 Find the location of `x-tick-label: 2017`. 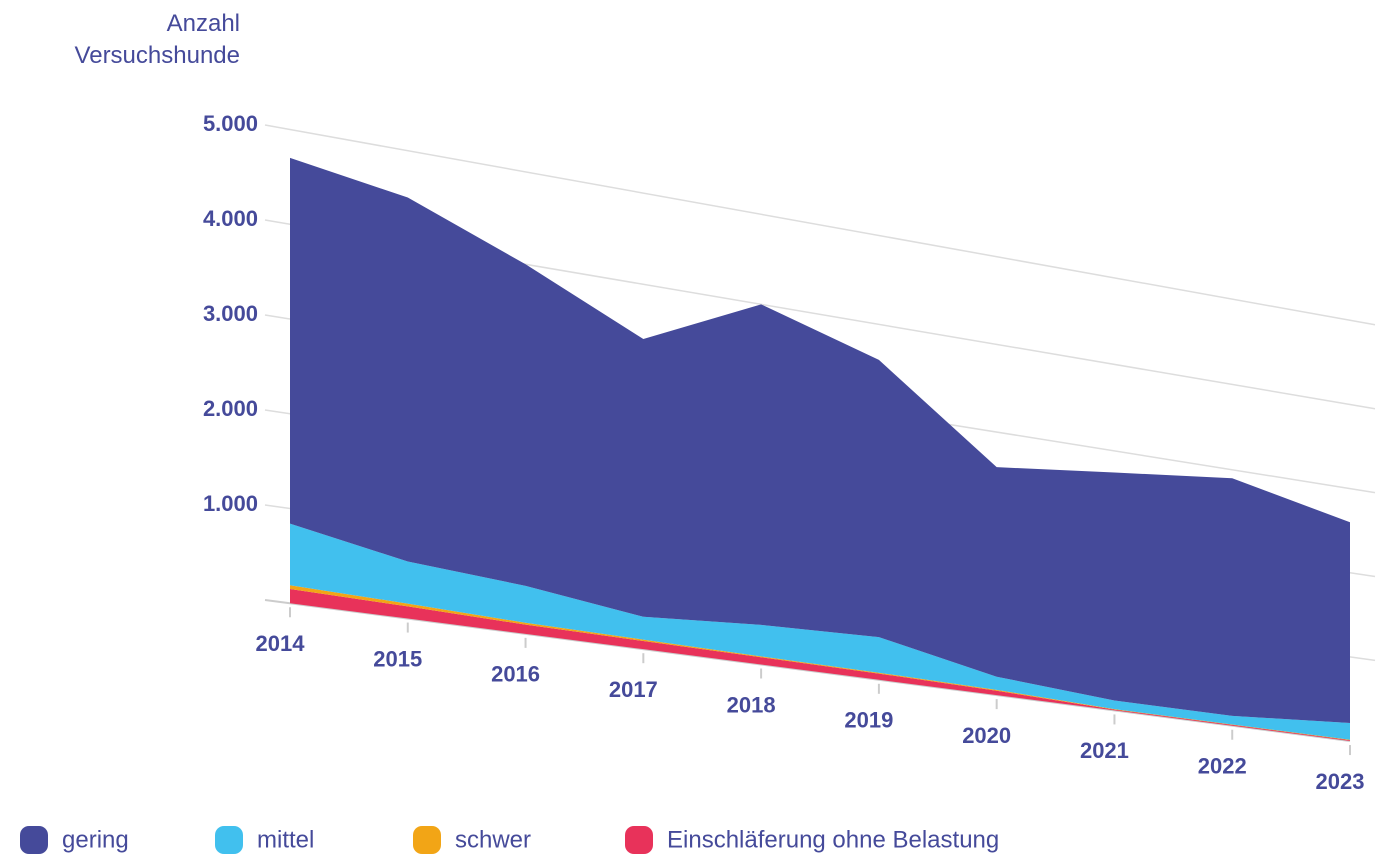

x-tick-label: 2017 is located at coordinates (633, 689).